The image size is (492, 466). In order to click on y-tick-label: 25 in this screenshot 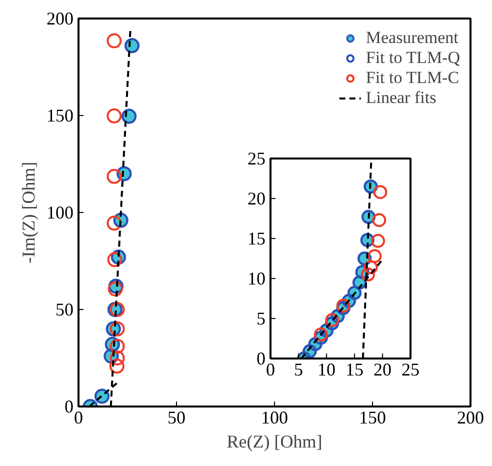, I will do `click(257, 158)`.